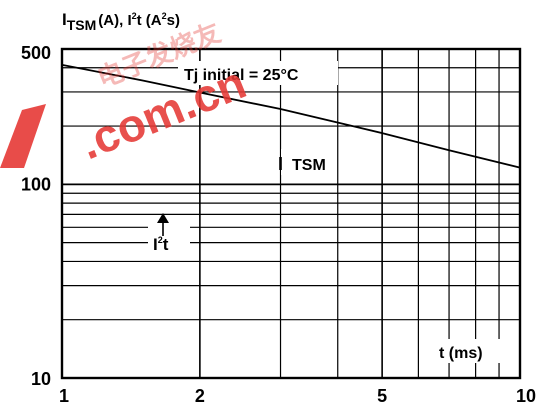  What do you see at coordinates (36, 53) in the screenshot?
I see `y-tick-label: 500` at bounding box center [36, 53].